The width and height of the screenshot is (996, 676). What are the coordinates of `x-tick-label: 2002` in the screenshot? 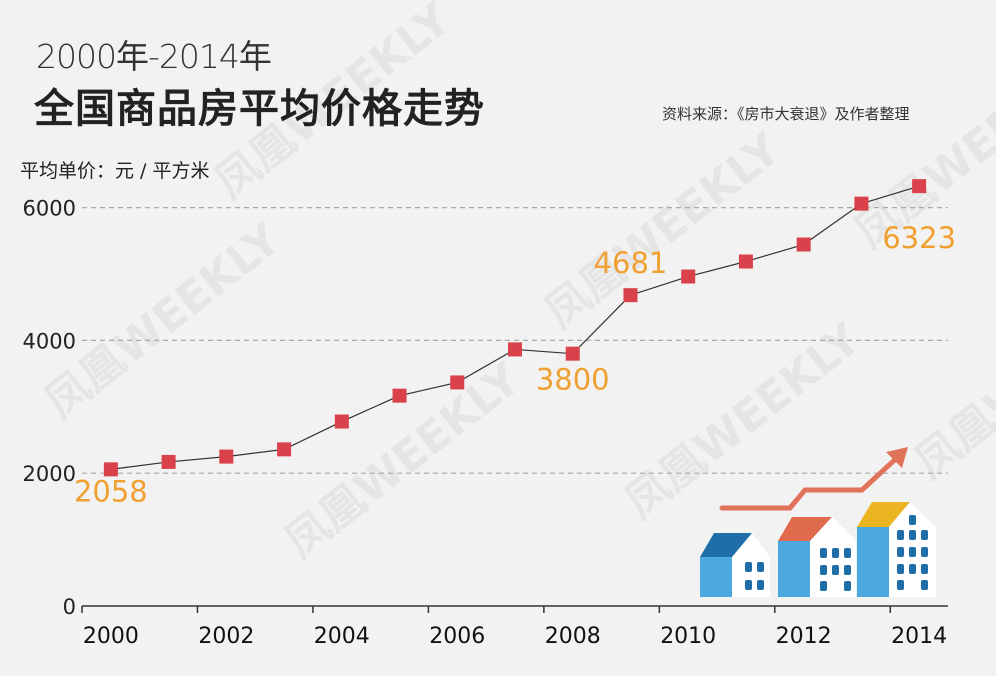 It's located at (226, 636).